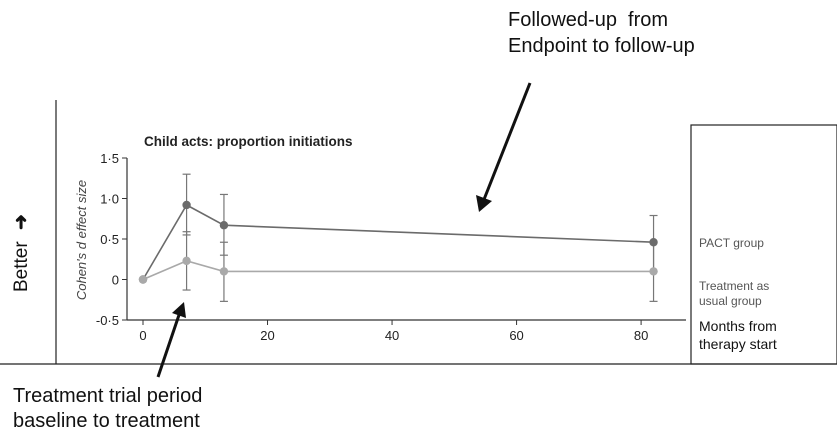  I want to click on x-tick-label: 0, so click(142, 335).